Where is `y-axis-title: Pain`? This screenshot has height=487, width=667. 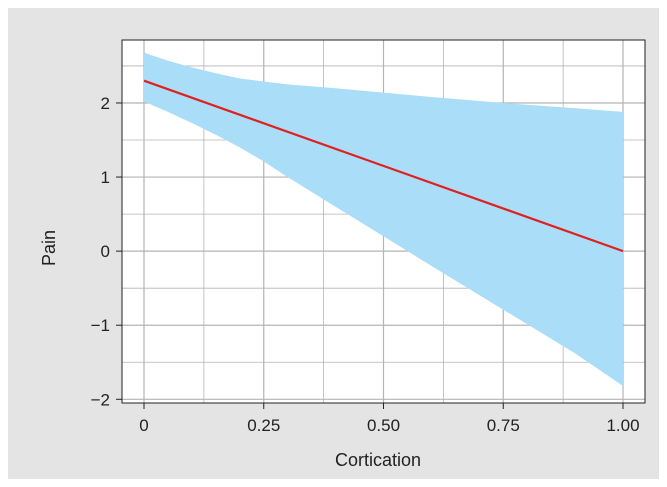 y-axis-title: Pain is located at coordinates (49, 248).